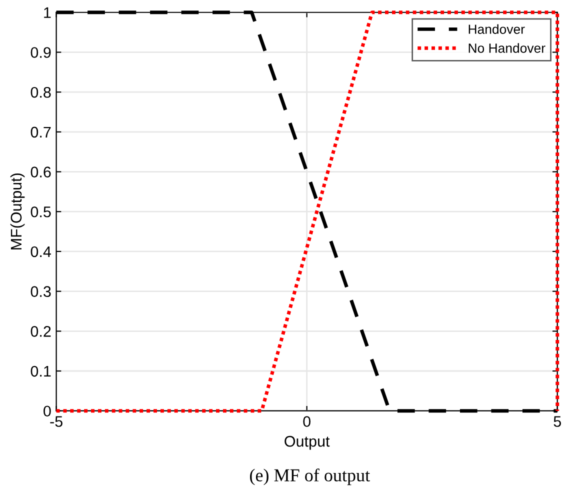  Describe the element at coordinates (496, 29) in the screenshot. I see `legend-label: Handover` at that location.